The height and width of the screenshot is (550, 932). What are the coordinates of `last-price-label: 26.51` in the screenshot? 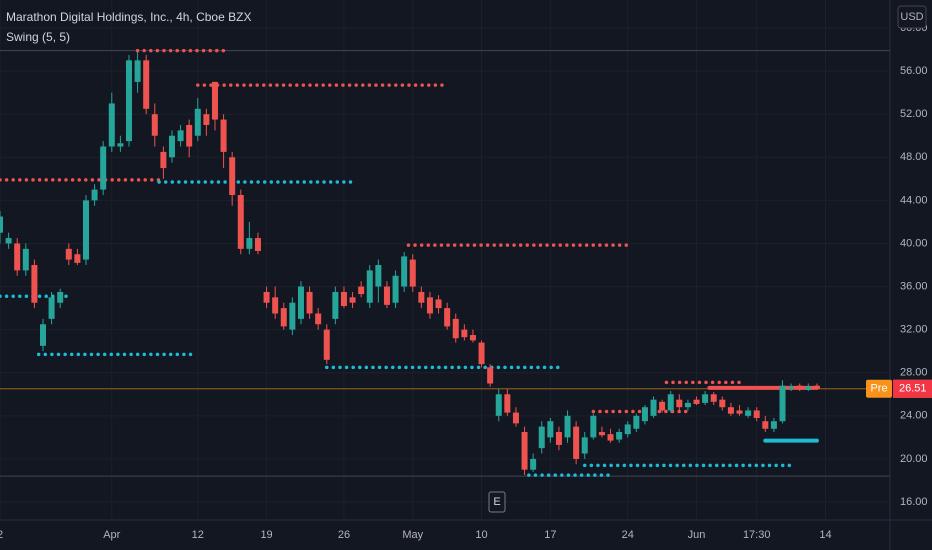 It's located at (913, 389).